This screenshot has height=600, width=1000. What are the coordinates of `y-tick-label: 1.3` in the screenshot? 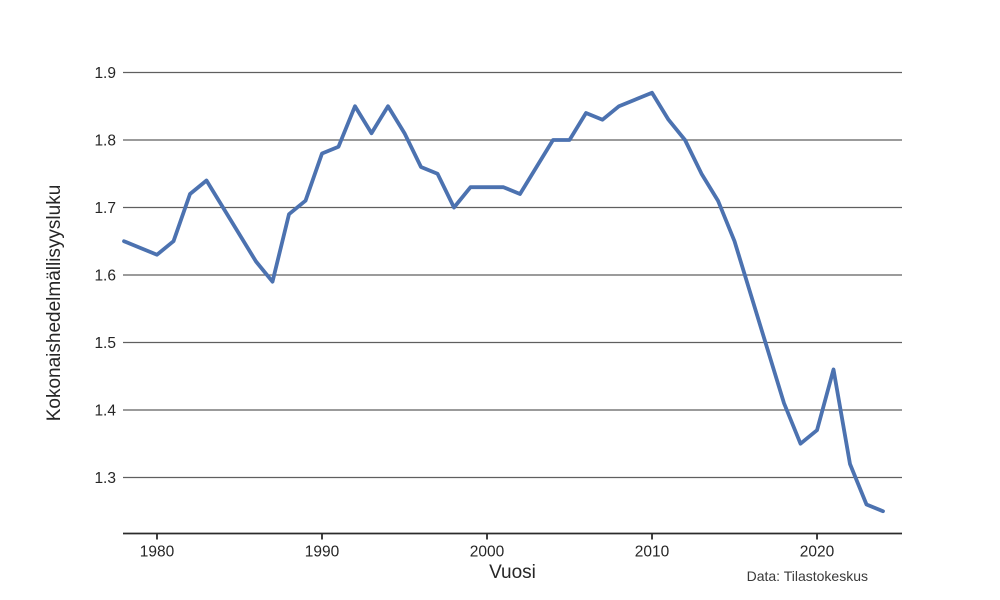 It's located at (105, 478).